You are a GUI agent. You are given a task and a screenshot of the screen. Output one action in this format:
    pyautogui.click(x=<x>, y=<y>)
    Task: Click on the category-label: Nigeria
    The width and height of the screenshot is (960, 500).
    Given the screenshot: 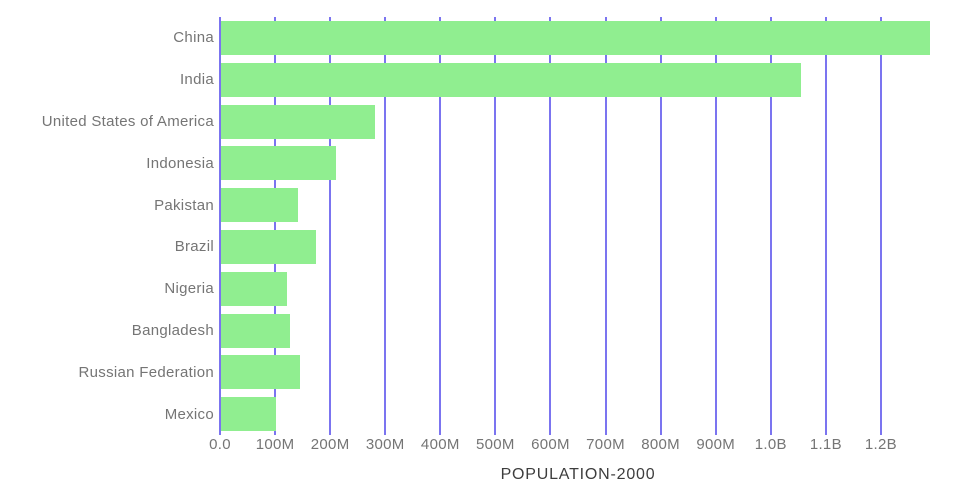 What is the action you would take?
    pyautogui.click(x=189, y=289)
    